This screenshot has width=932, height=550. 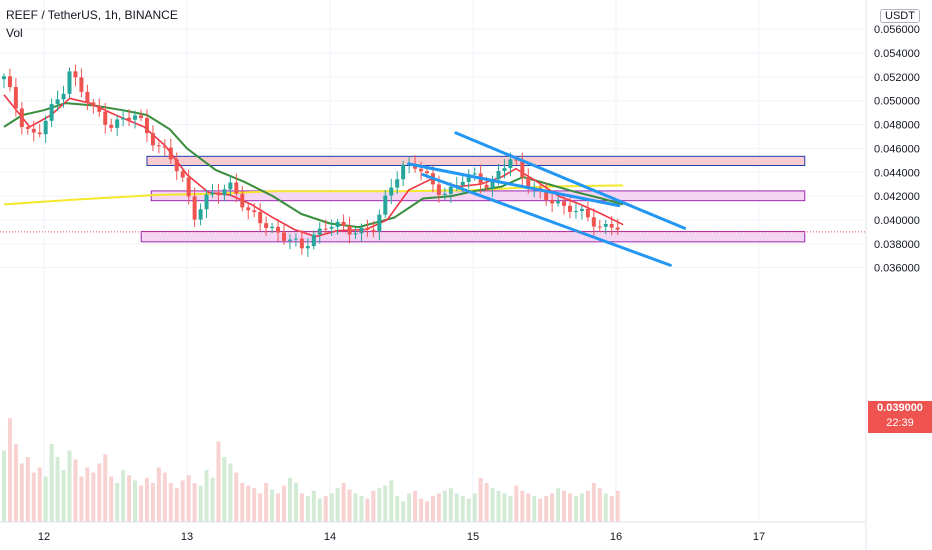 I want to click on price-tick-label: 0.038000, so click(x=897, y=245).